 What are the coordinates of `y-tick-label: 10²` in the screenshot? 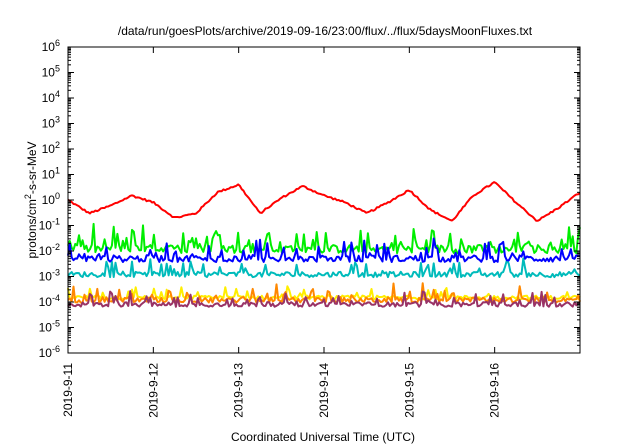 It's located at (51, 148).